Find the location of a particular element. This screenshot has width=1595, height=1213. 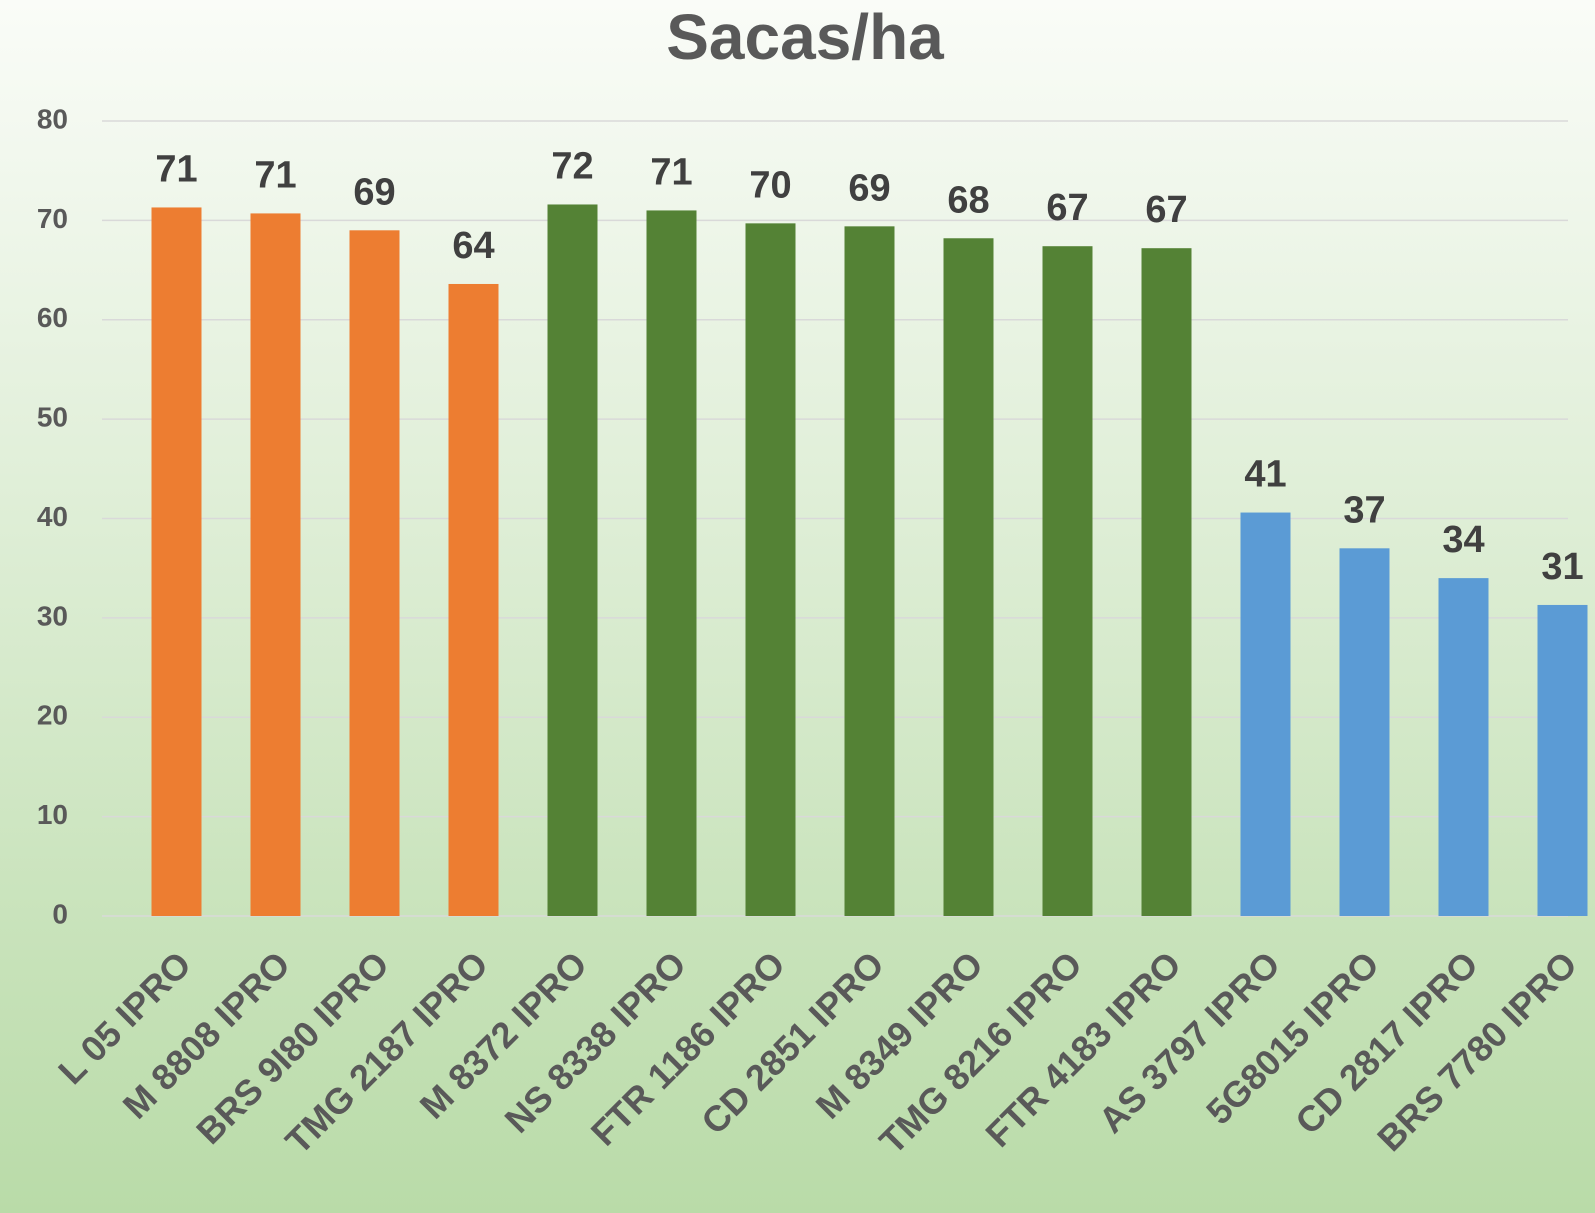

value-label: 68 is located at coordinates (968, 200).